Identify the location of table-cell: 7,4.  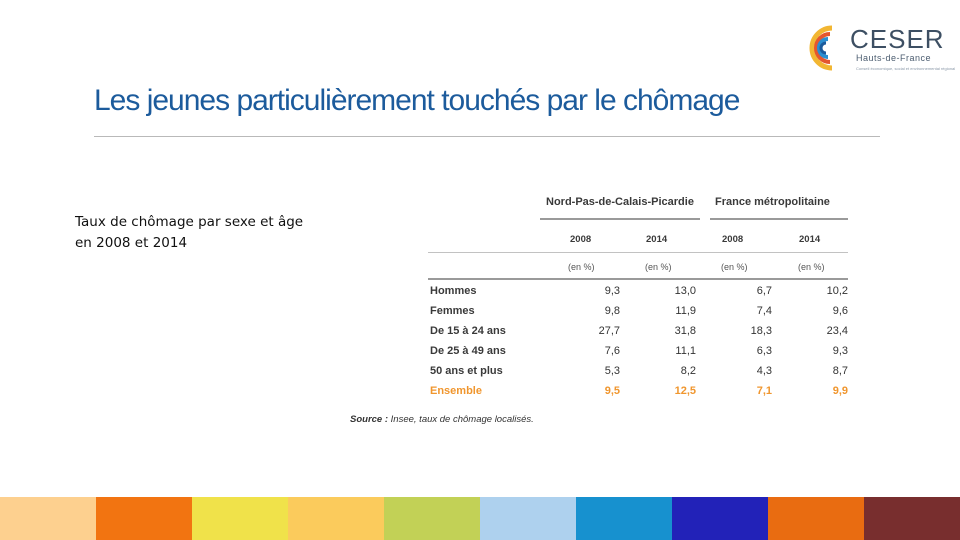
(764, 311).